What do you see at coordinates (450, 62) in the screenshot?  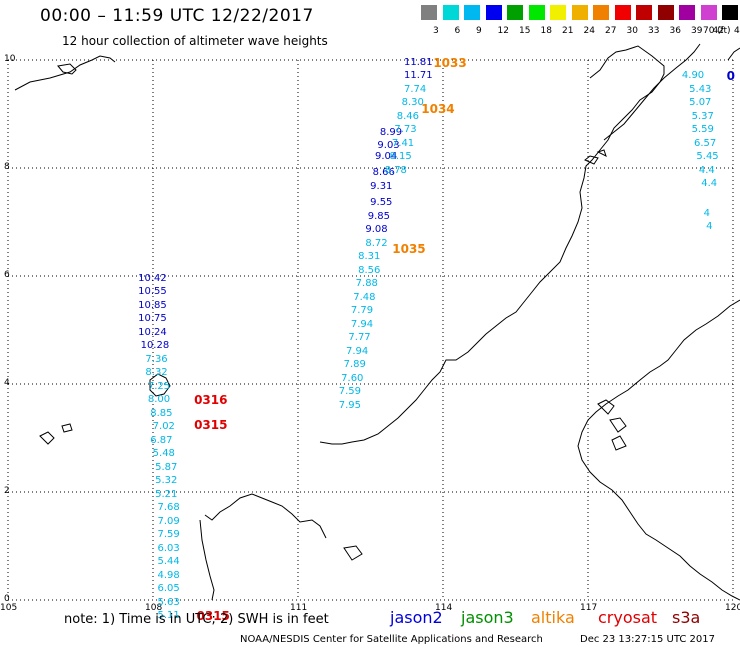 I see `pass-time-label: 1033` at bounding box center [450, 62].